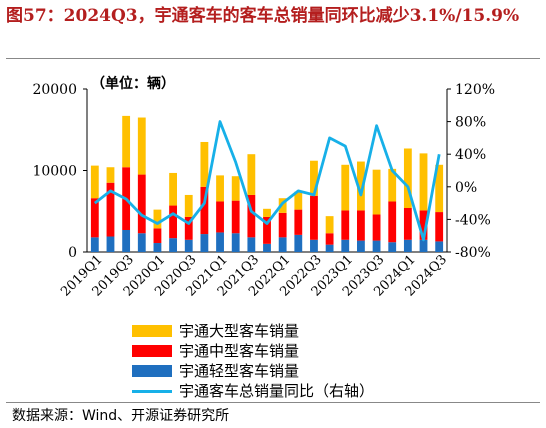 The image size is (546, 428). Describe the element at coordinates (263, 16) in the screenshot. I see `figure-title: 图57：2024Q3，宇通客车的客车总销量同环比减少3.1%/15.9%` at that location.